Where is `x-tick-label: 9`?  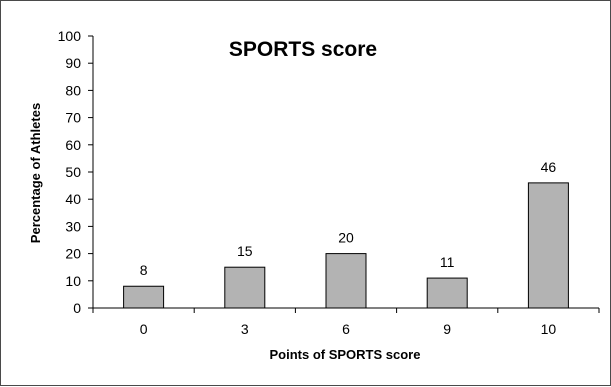
x-tick-label: 9 is located at coordinates (447, 329).